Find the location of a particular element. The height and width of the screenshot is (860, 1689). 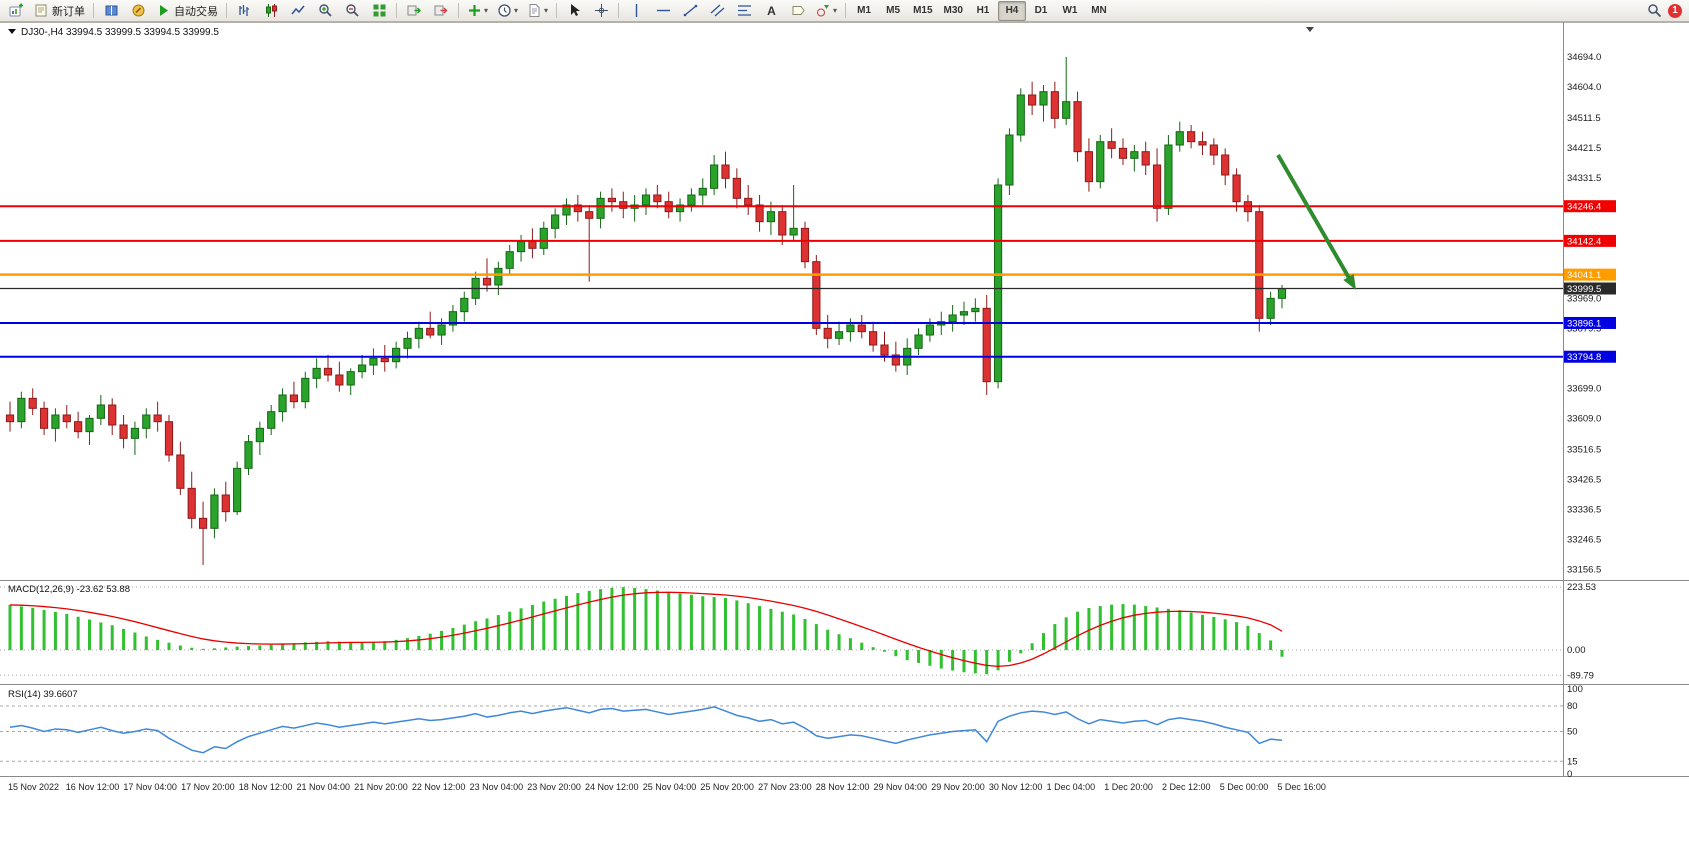

zoom-in-button is located at coordinates (325, 11).